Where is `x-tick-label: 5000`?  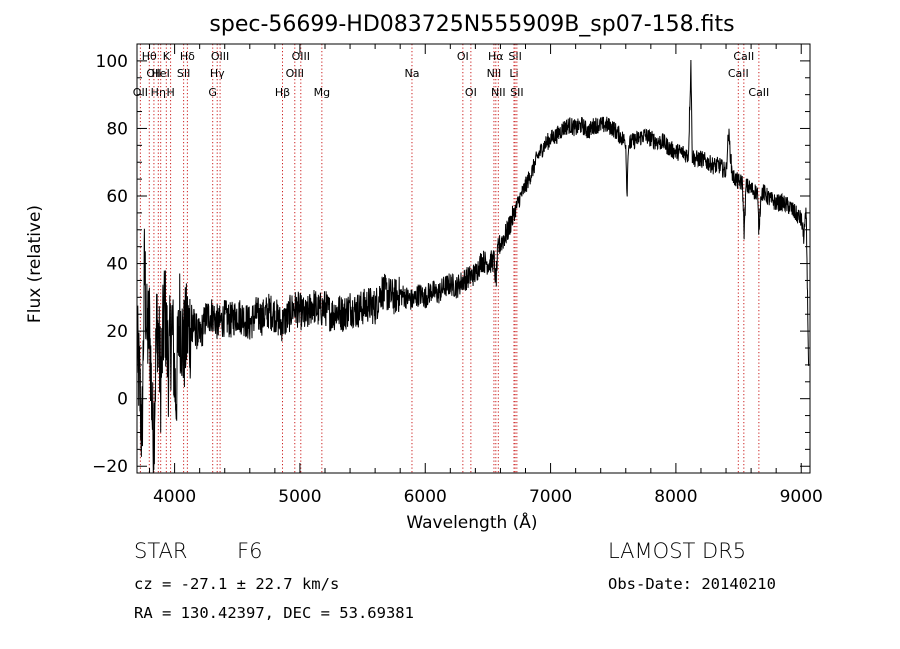
x-tick-label: 5000 is located at coordinates (299, 497).